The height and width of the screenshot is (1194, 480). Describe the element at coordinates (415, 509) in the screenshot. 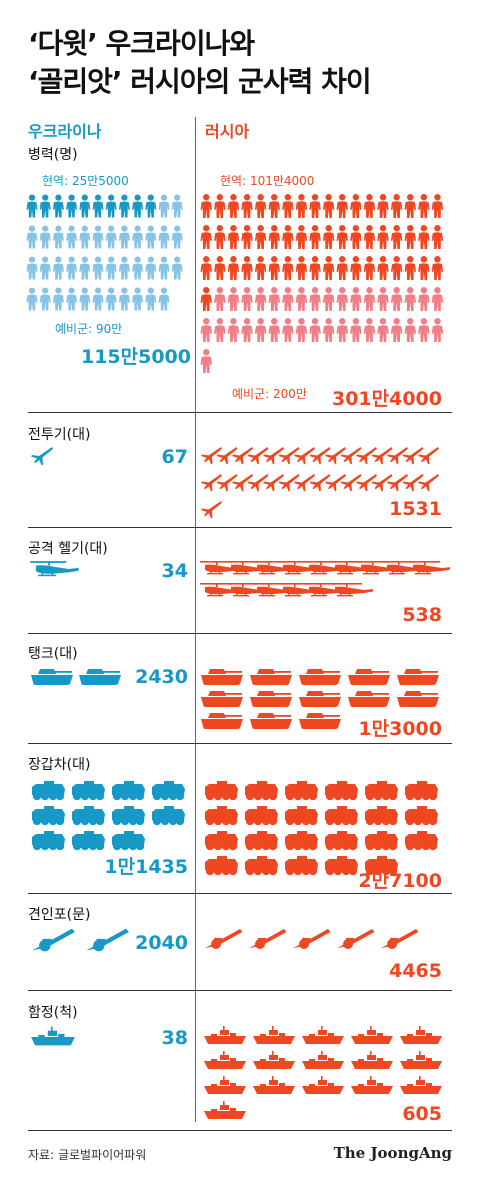

I see `russia-jets-value: 1531` at that location.